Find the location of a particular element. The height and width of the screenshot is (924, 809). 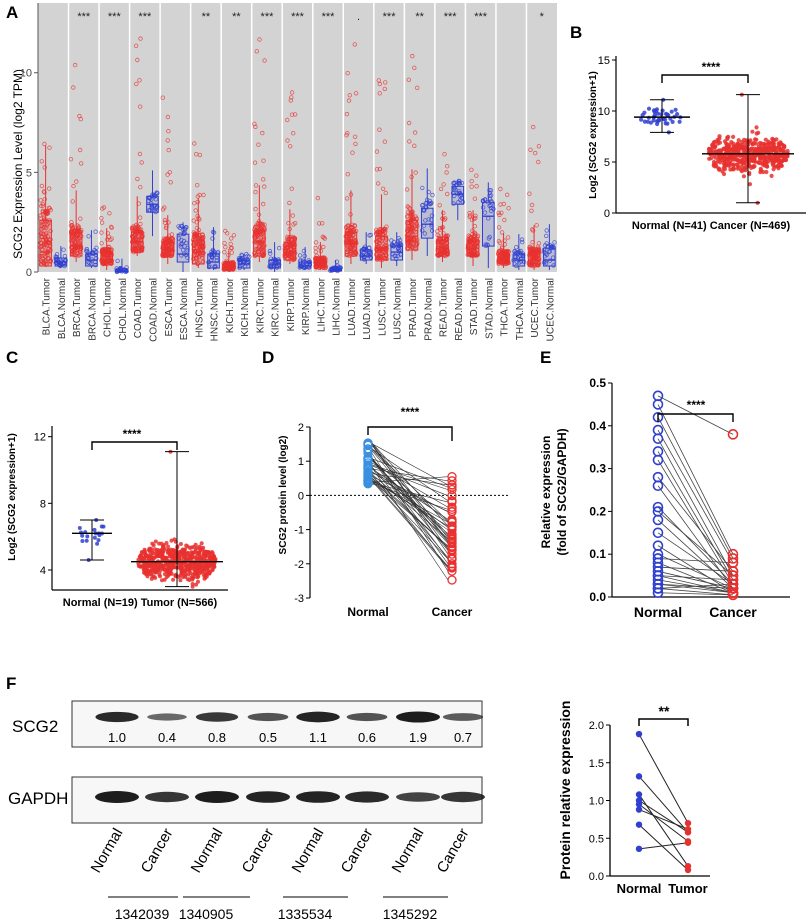

x-category-label: Tumor is located at coordinates (687, 888).